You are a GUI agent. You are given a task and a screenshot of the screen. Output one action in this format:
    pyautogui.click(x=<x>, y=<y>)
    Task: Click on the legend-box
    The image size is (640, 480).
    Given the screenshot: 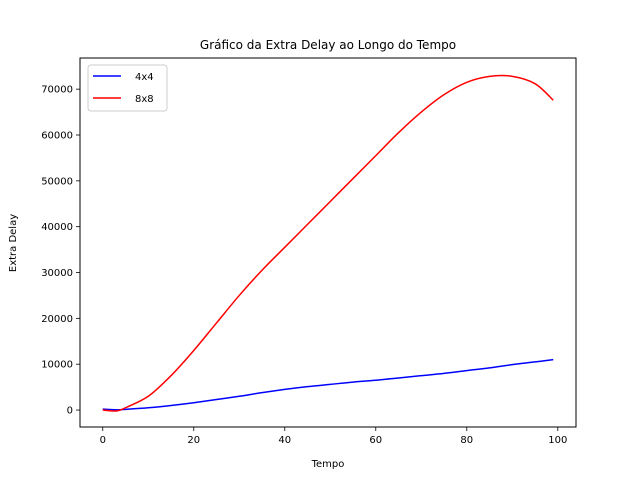 What is the action you would take?
    pyautogui.click(x=127, y=88)
    